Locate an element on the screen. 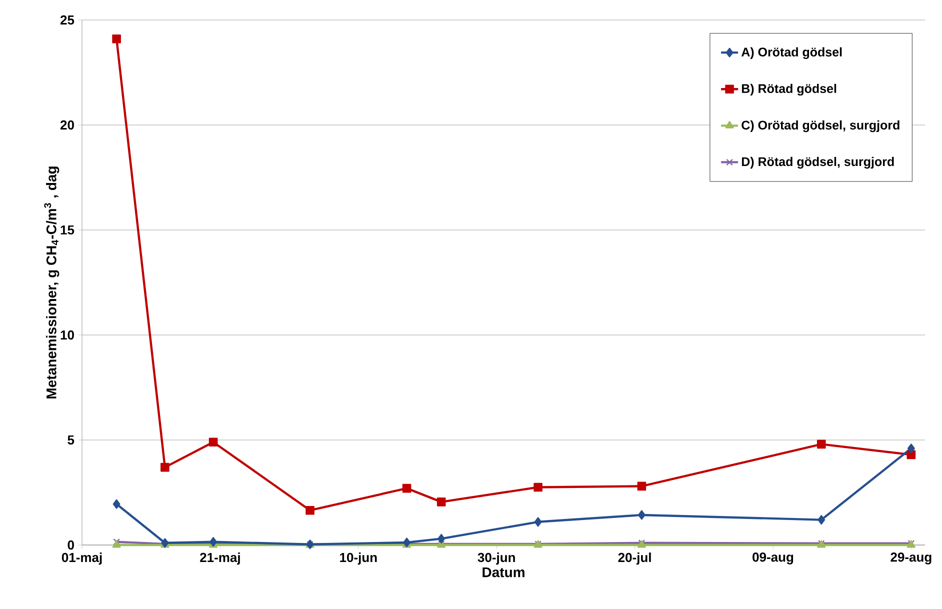 The height and width of the screenshot is (609, 942). y-tick-label: 10 is located at coordinates (67, 335).